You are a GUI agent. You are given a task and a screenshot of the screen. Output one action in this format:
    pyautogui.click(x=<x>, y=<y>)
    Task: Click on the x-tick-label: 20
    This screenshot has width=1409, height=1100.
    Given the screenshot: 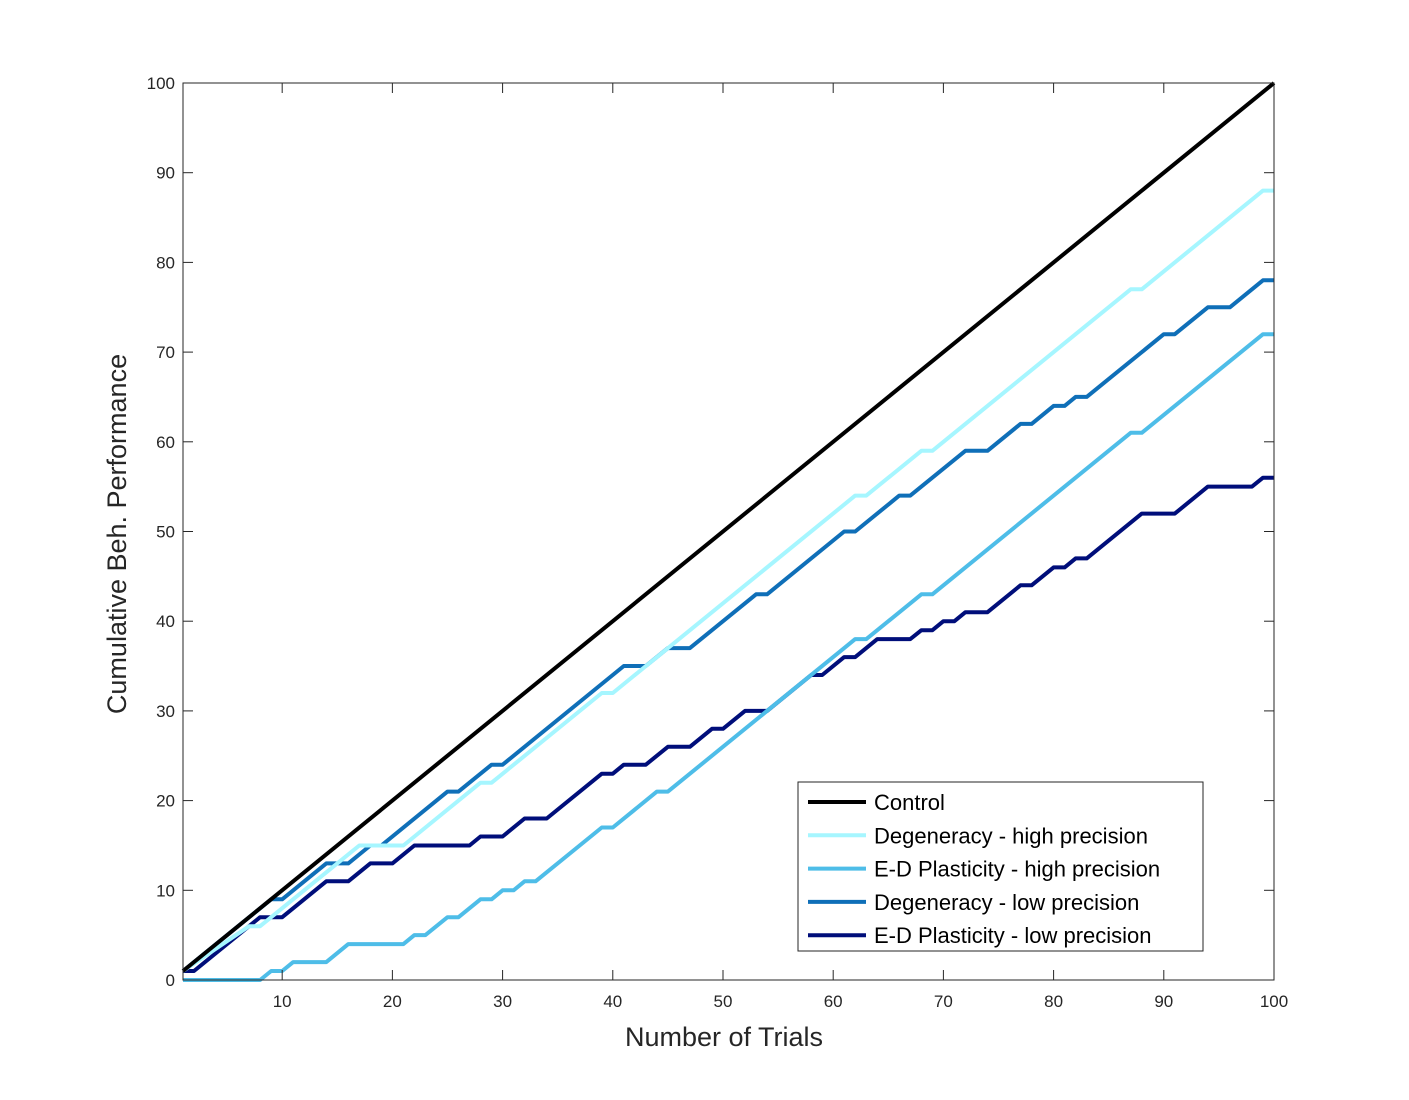 What is the action you would take?
    pyautogui.click(x=392, y=1001)
    